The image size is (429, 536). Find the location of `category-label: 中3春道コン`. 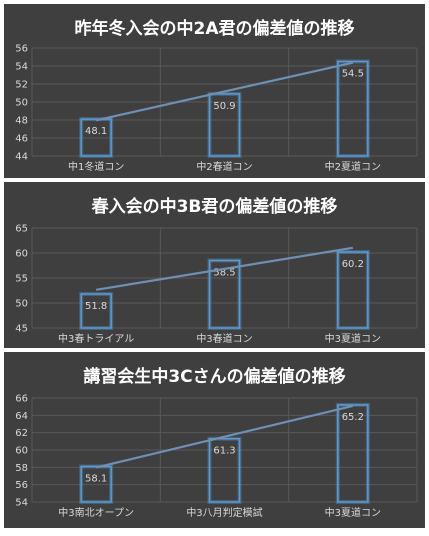

category-label: 中3春道コン is located at coordinates (224, 338).